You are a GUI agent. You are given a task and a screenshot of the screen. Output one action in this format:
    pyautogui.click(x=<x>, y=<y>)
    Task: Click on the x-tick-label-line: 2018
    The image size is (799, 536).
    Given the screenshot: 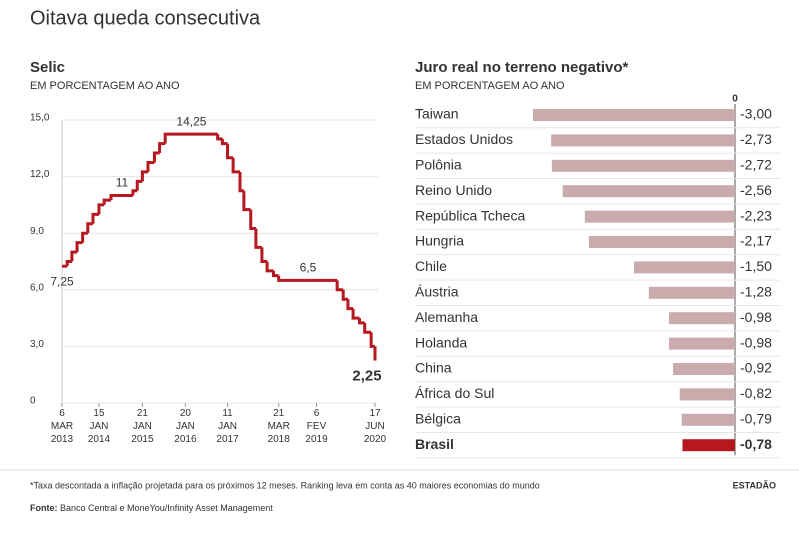 What is the action you would take?
    pyautogui.click(x=279, y=439)
    